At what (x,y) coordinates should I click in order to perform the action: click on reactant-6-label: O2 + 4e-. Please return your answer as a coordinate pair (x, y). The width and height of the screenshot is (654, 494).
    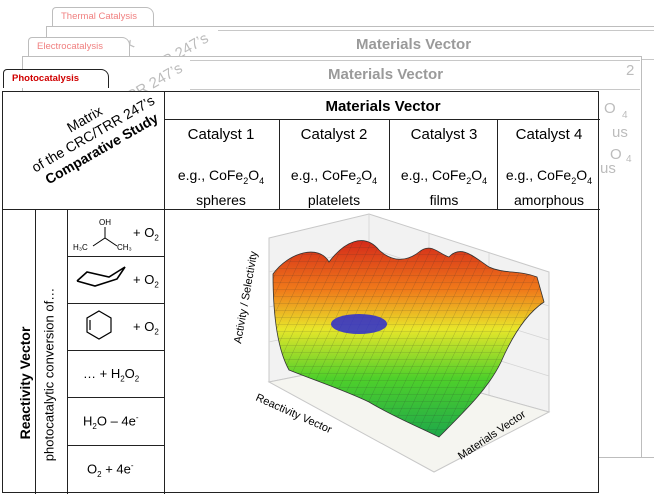
    Looking at the image, I should click on (110, 470).